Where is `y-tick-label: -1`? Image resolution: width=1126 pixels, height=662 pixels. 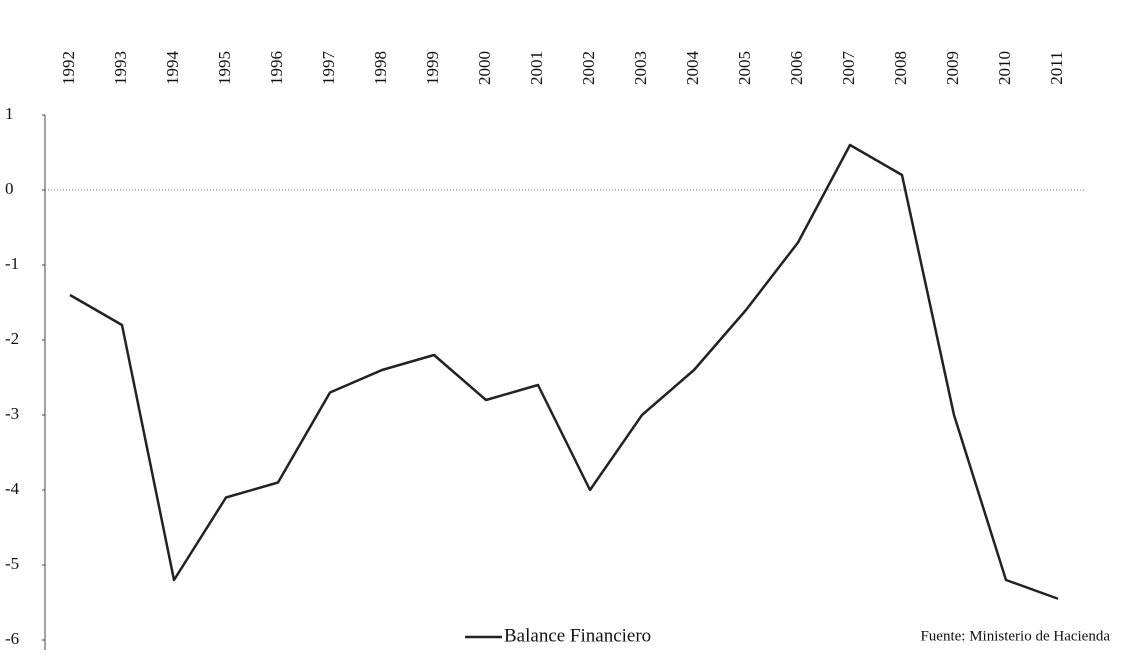
y-tick-label: -1 is located at coordinates (12, 263).